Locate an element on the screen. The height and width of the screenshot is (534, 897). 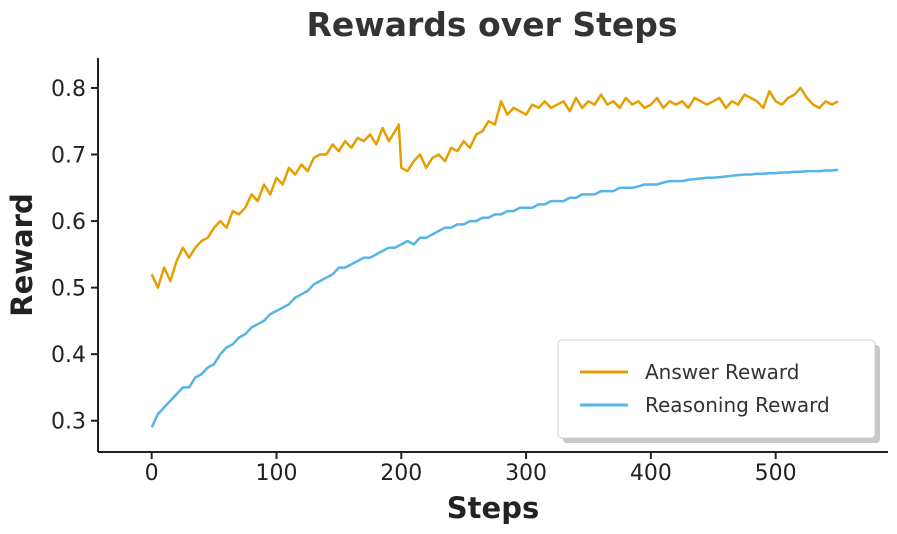
x-ticks: 0 100 200 300 400 500 is located at coordinates (471, 469).